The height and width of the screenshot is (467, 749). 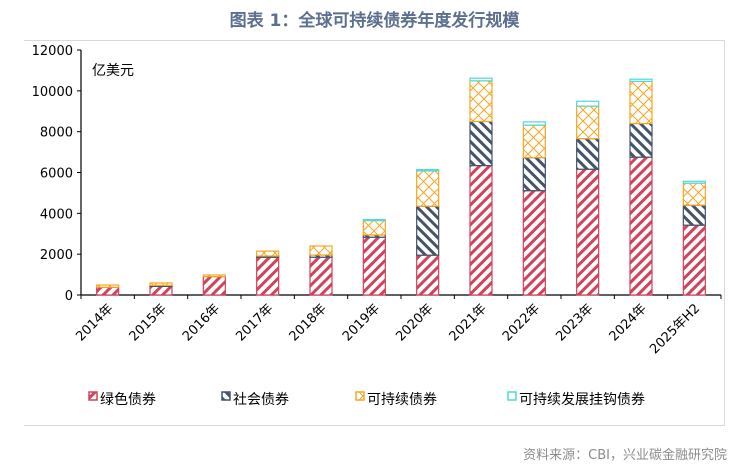 I want to click on y-tick-label: 6000, so click(x=56, y=174).